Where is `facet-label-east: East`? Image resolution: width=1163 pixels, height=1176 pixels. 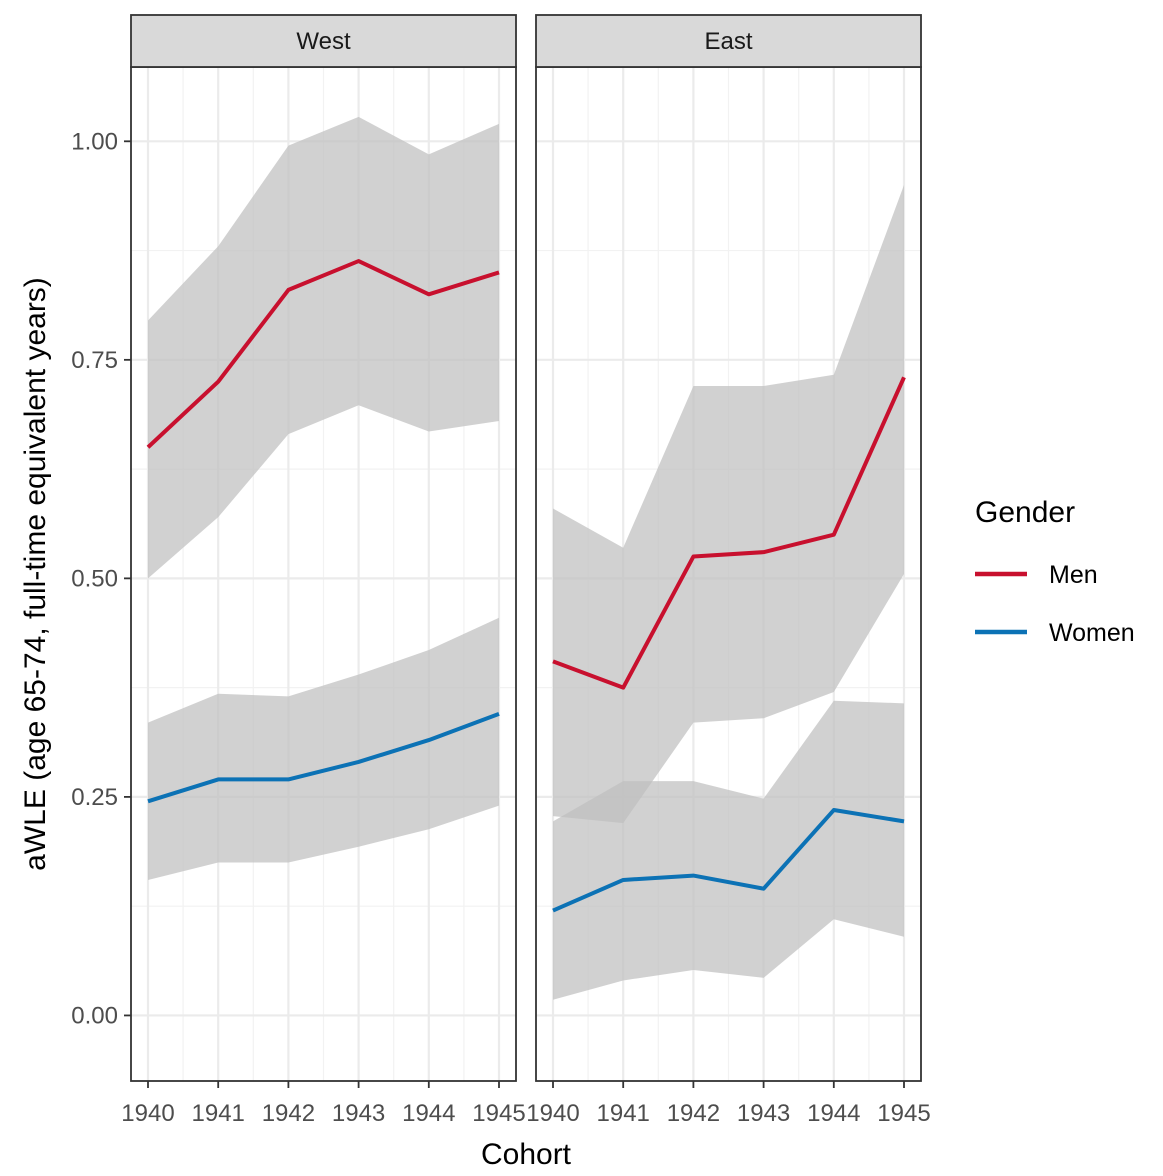
facet-label-east: East is located at coordinates (728, 41).